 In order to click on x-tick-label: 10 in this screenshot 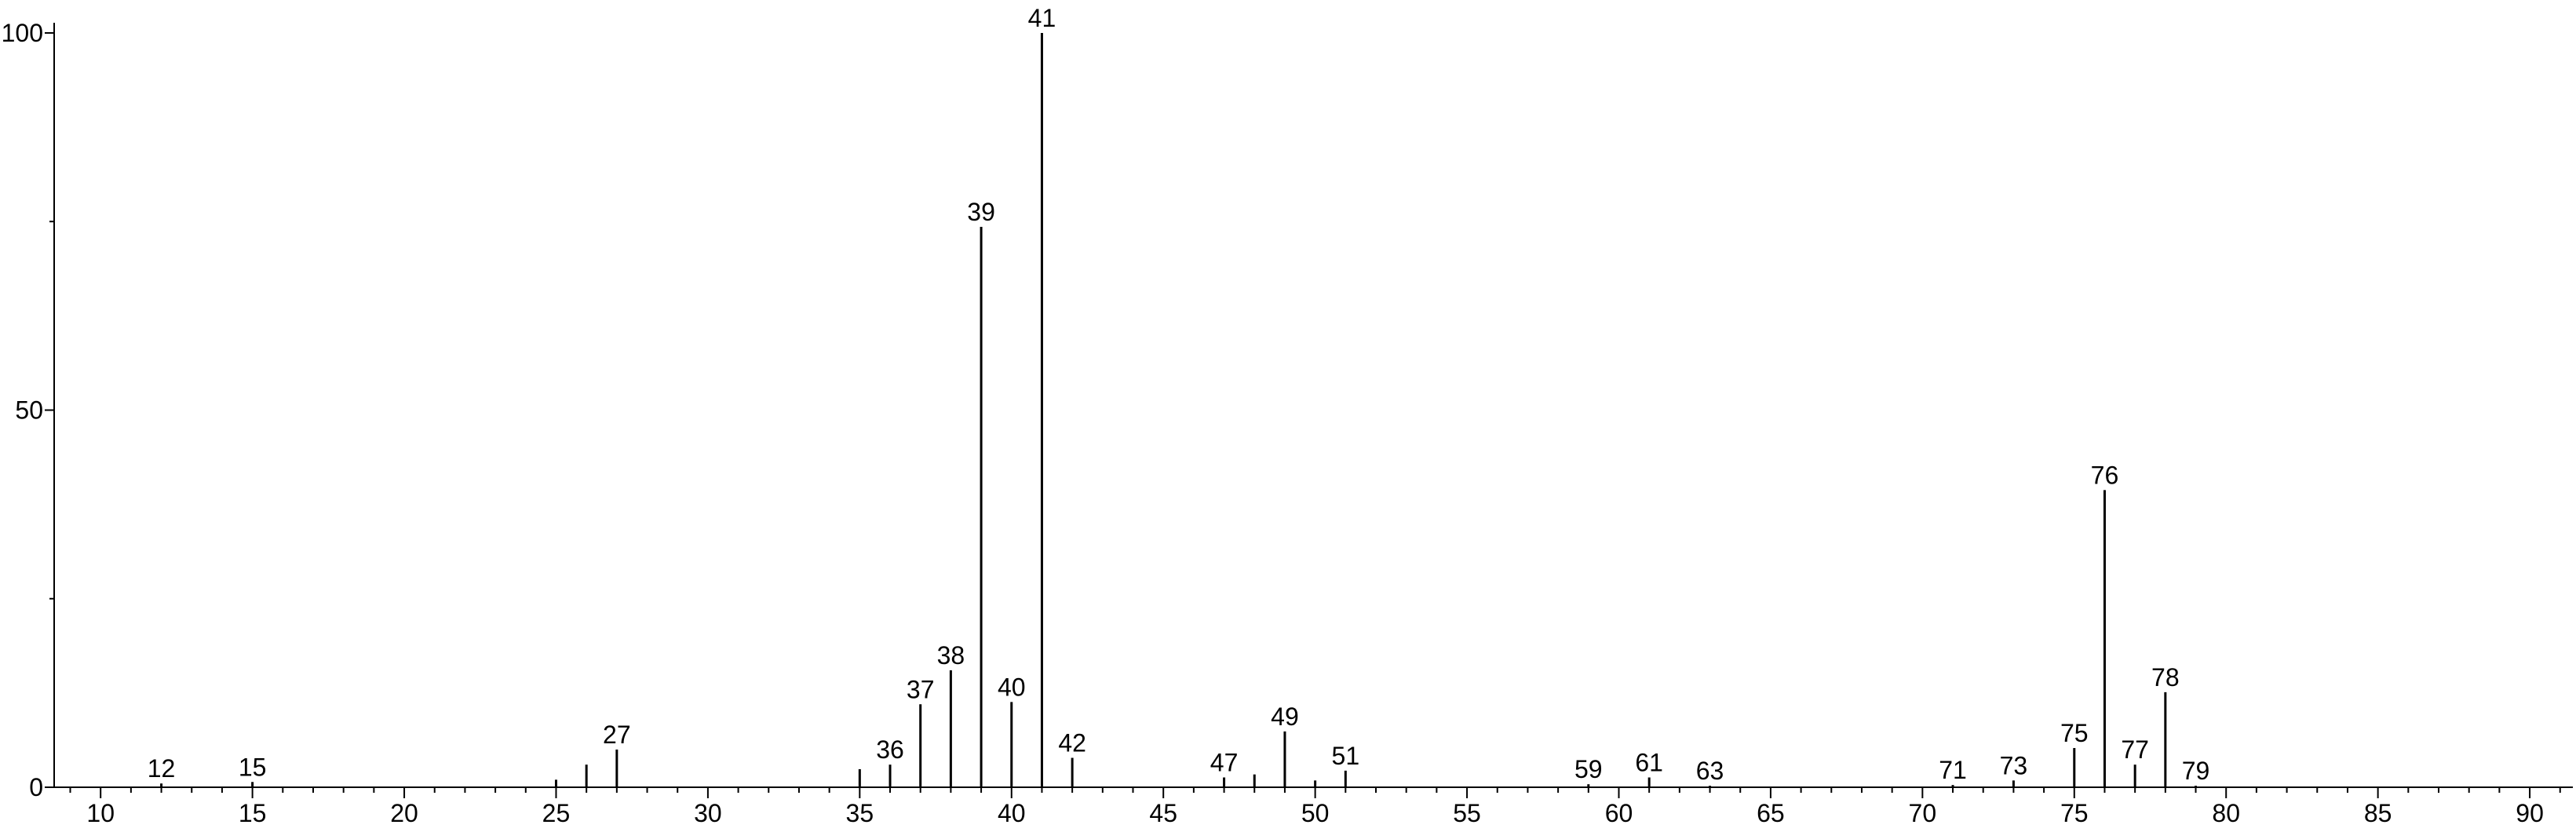, I will do `click(100, 813)`.